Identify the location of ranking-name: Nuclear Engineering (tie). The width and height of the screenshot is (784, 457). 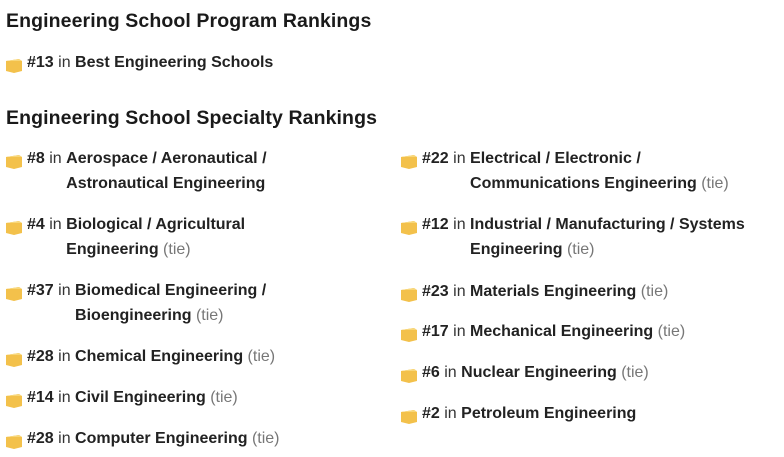
(555, 372).